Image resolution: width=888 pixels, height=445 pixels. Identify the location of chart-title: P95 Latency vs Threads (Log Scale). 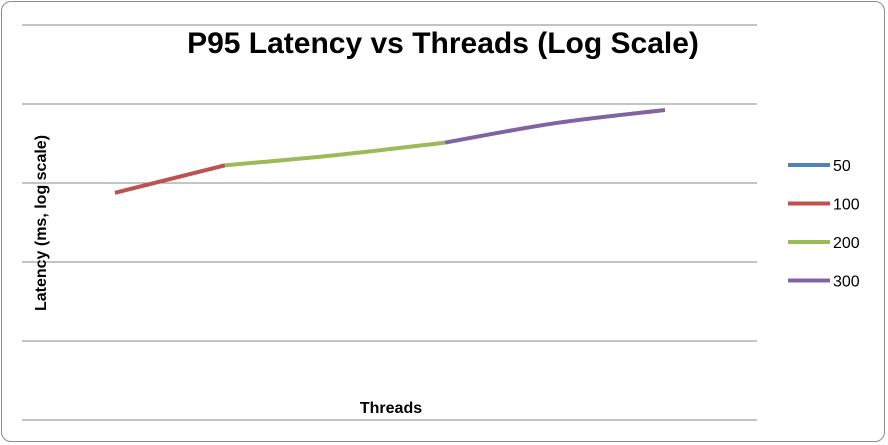
(443, 43).